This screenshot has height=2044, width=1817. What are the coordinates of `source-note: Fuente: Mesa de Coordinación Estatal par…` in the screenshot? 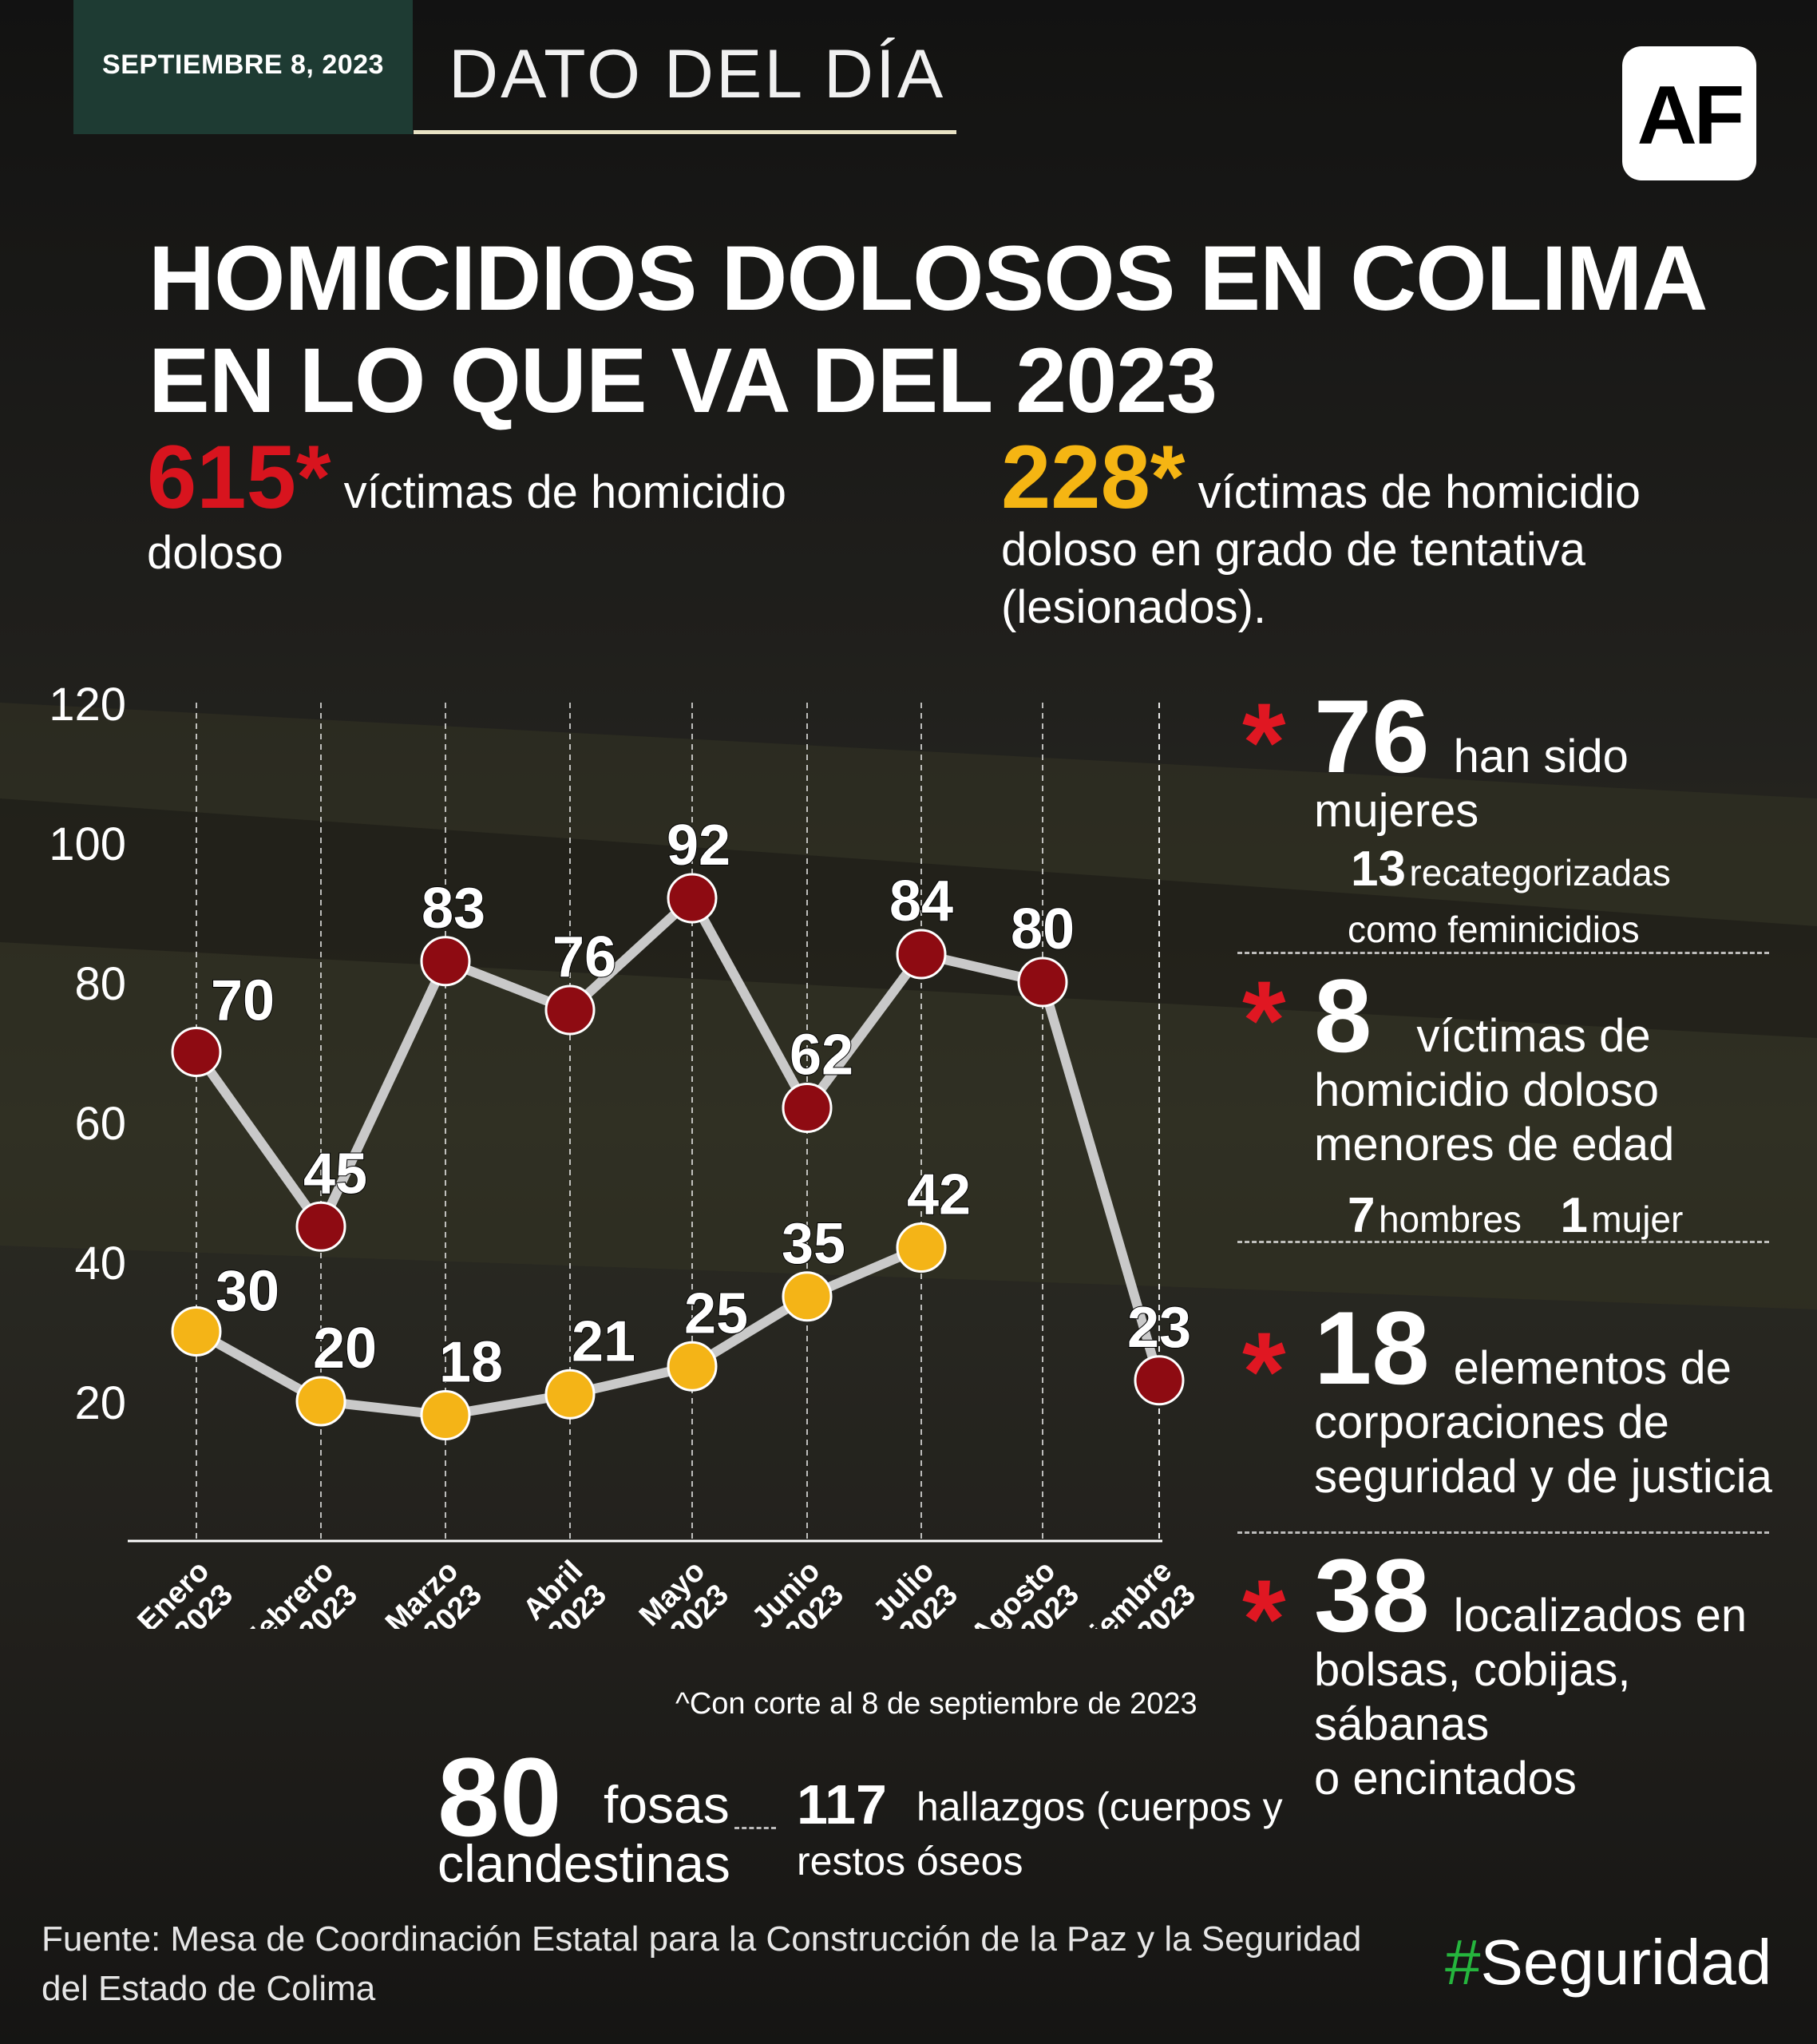 It's located at (702, 1963).